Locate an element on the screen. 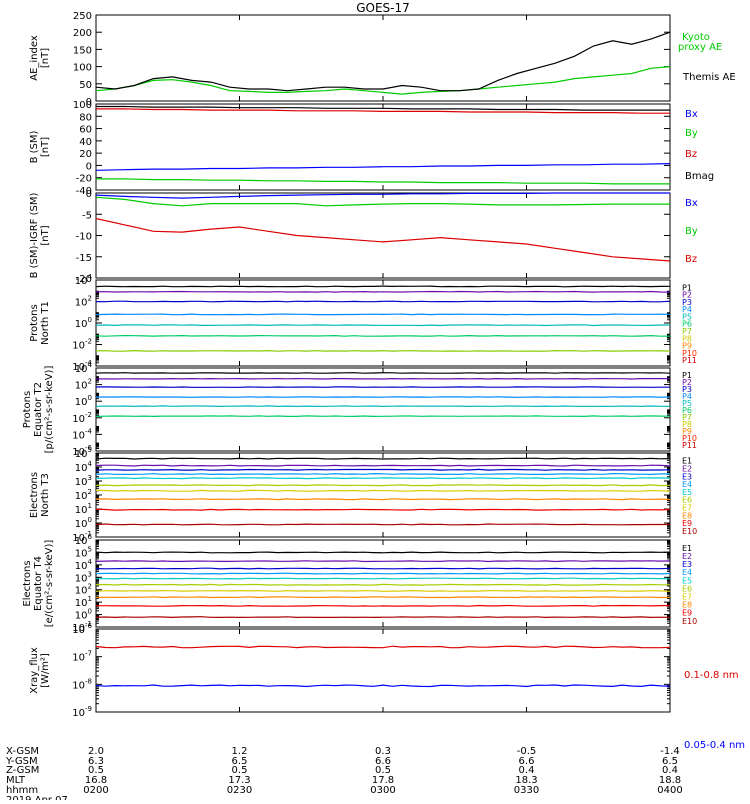 The height and width of the screenshot is (804, 750). y-axis-label: North T1 is located at coordinates (45, 323).